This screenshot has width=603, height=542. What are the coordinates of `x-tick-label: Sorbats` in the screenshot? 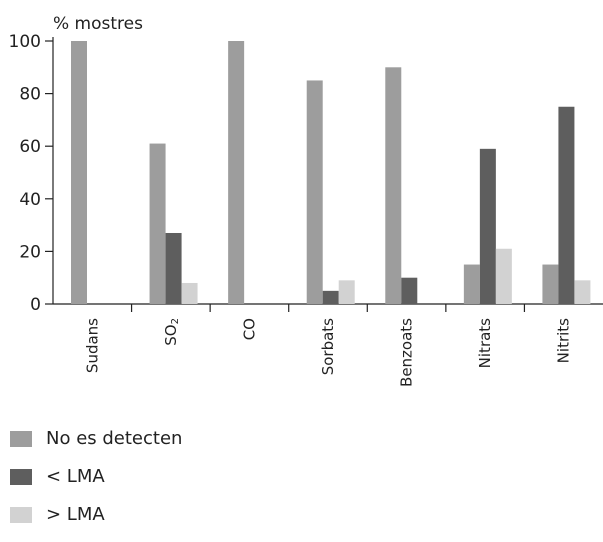 It's located at (328, 346).